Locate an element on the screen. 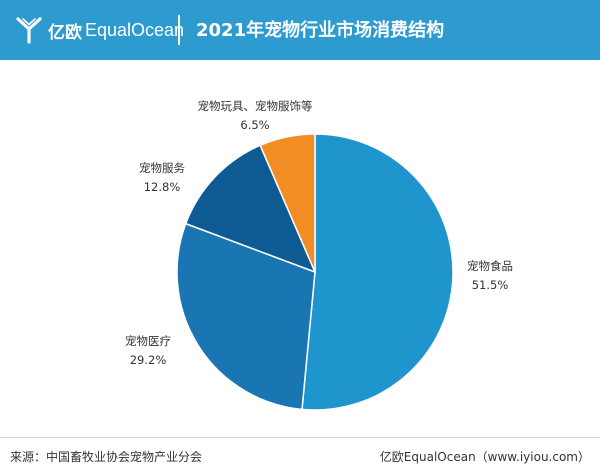  slice-value-label-4: 6.5% is located at coordinates (254, 125).